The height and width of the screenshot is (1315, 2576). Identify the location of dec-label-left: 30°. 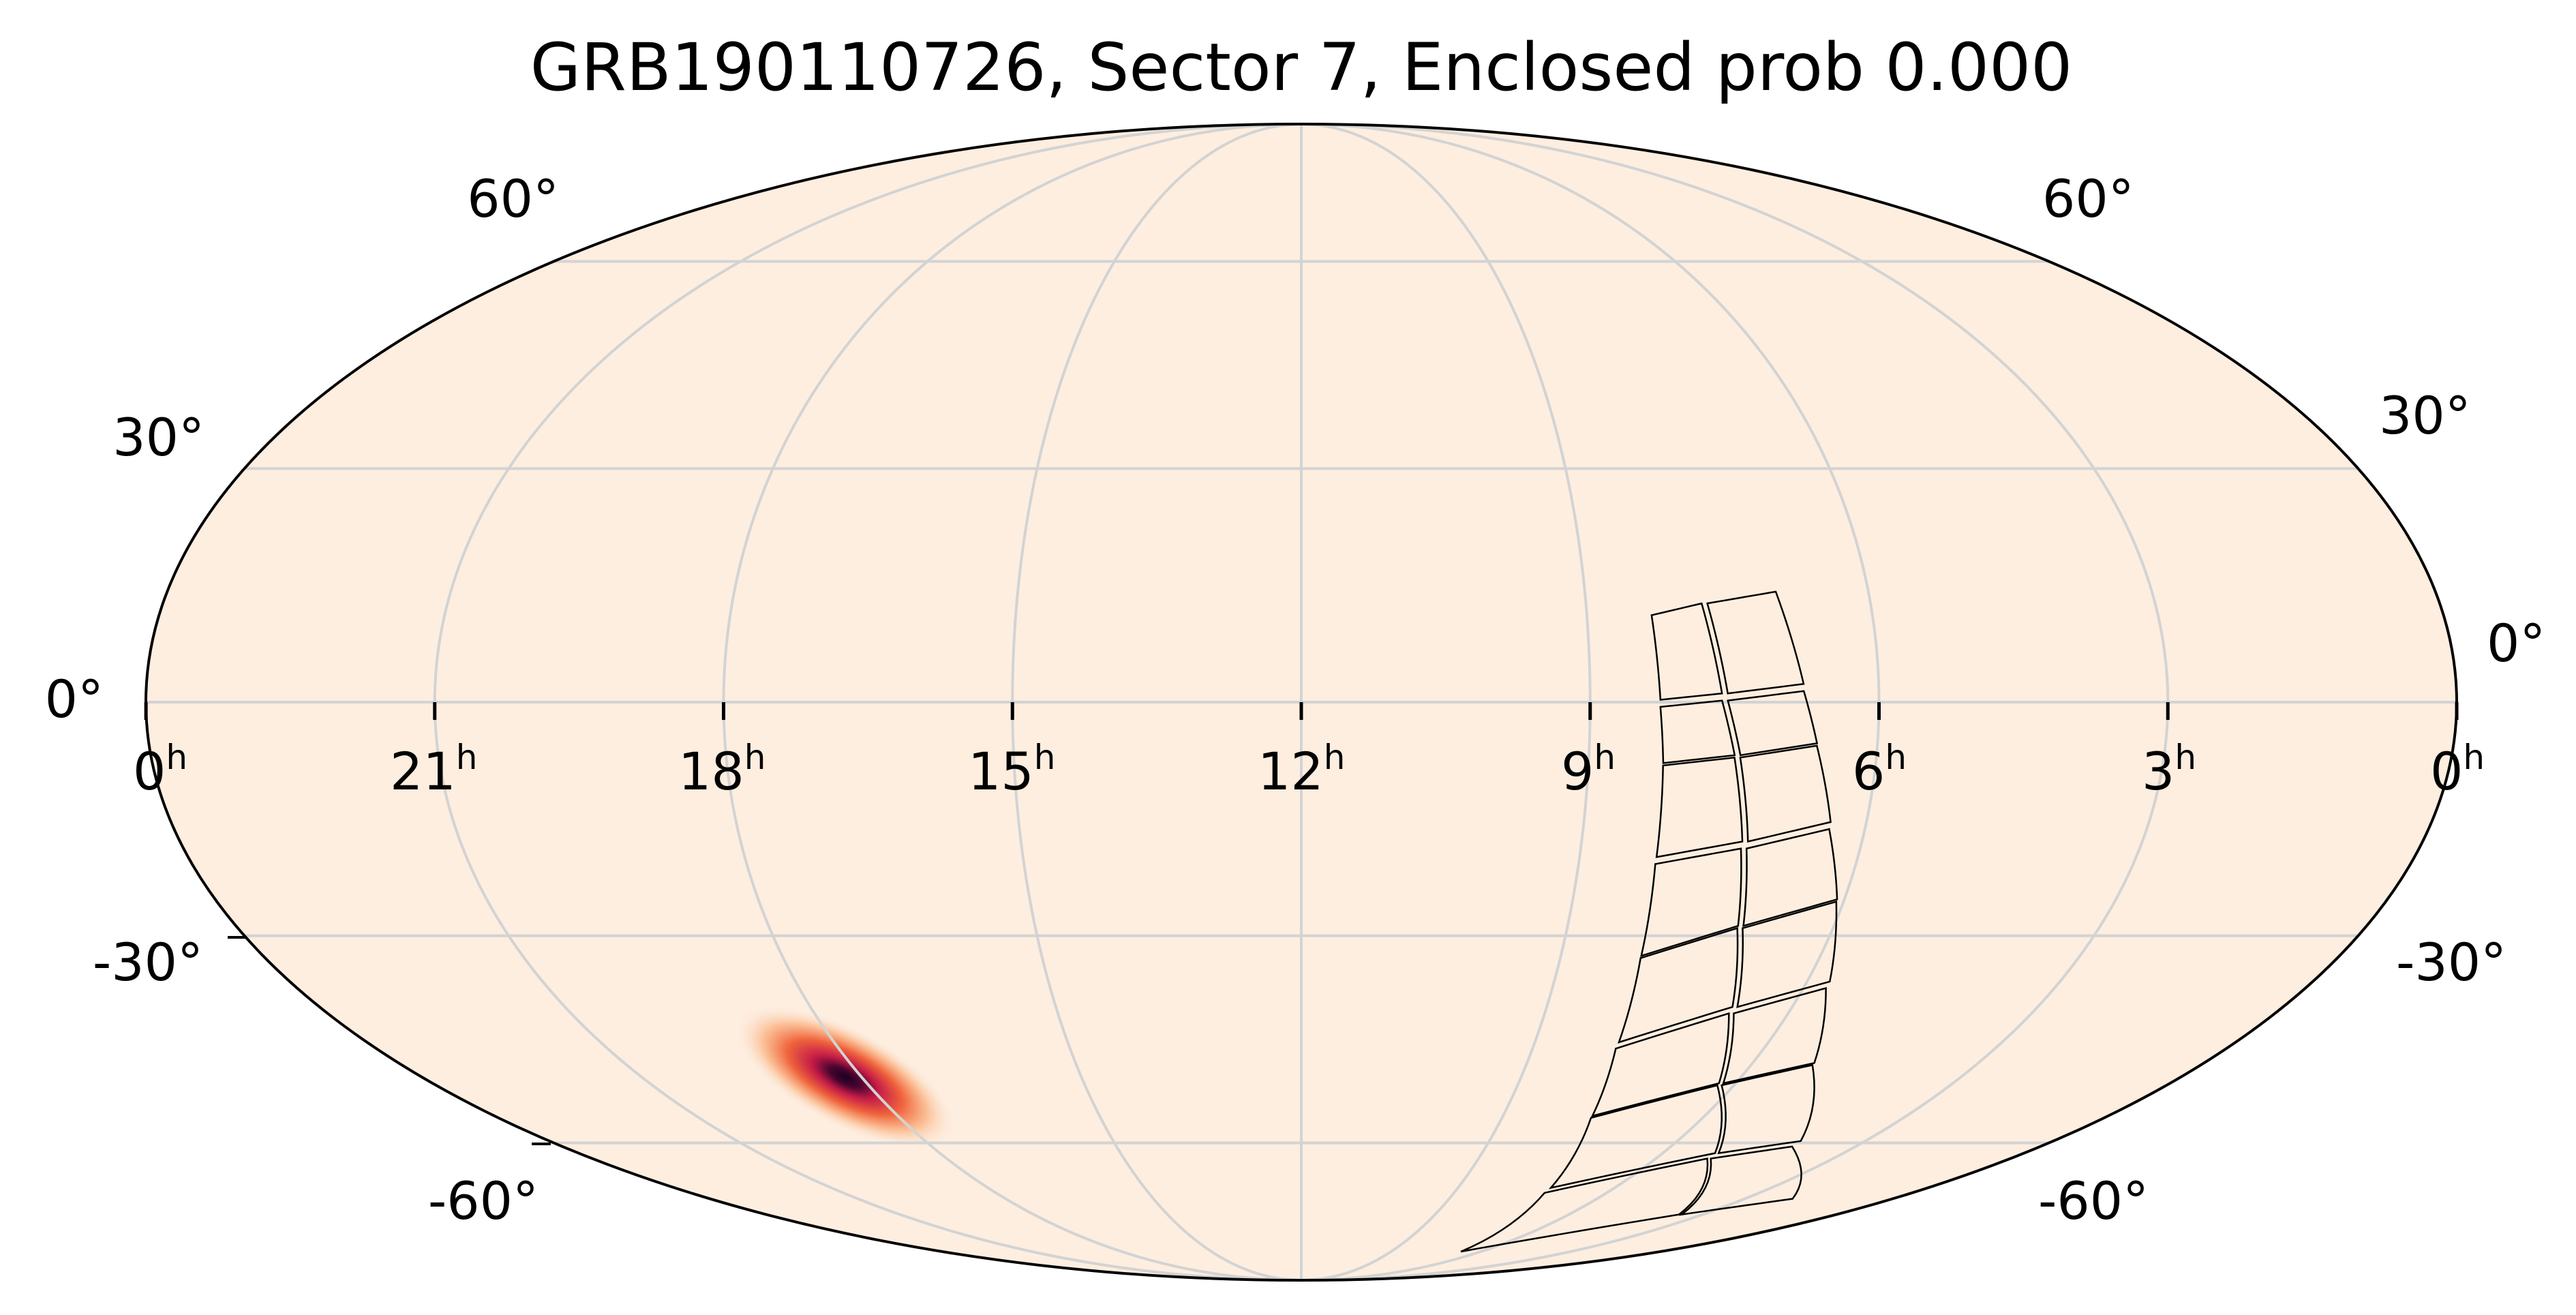
(158, 437).